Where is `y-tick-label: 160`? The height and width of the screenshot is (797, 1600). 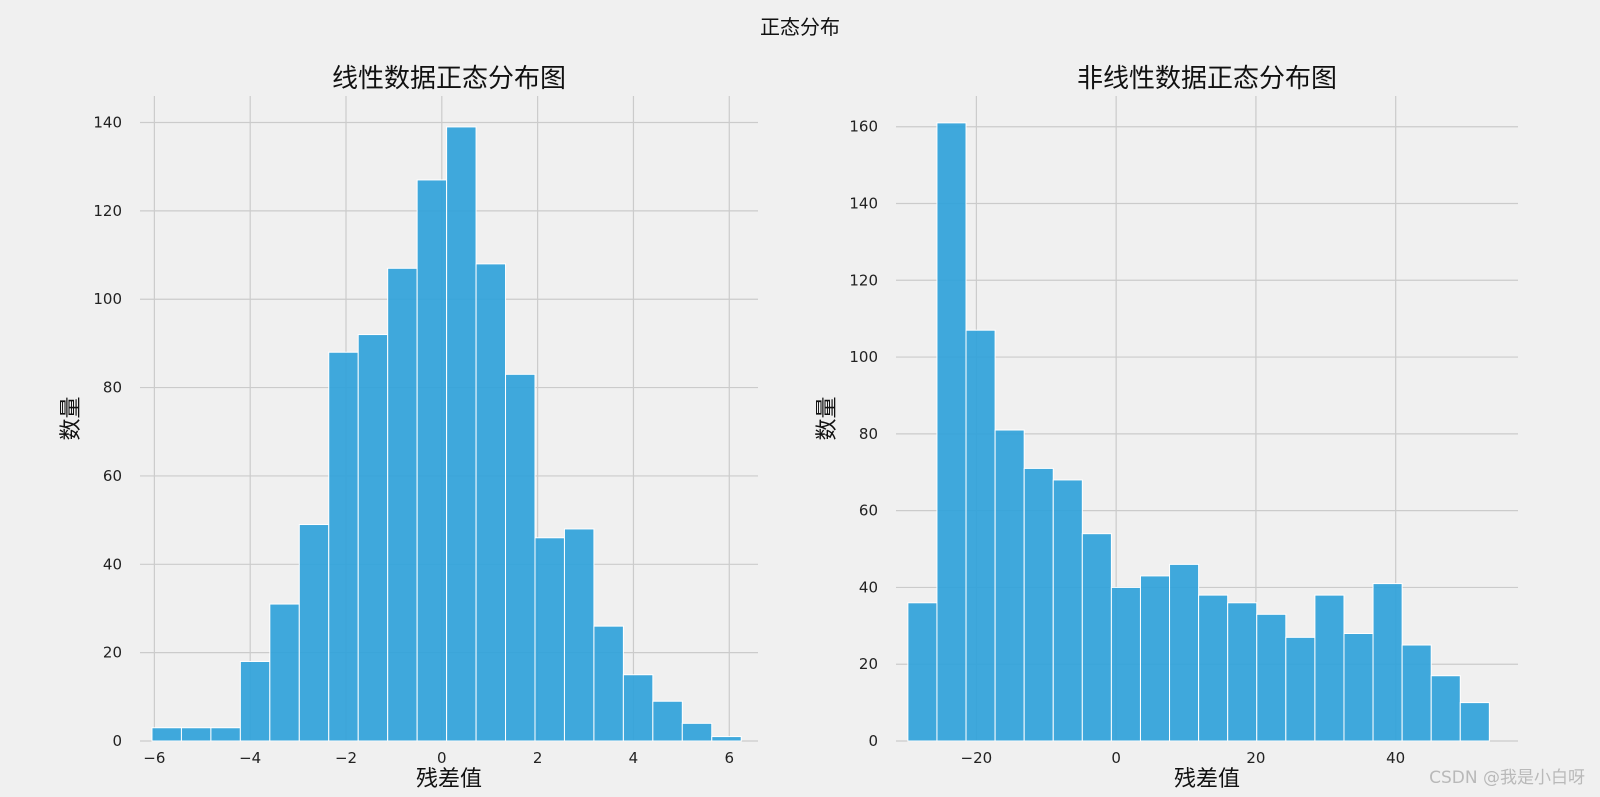 y-tick-label: 160 is located at coordinates (863, 127).